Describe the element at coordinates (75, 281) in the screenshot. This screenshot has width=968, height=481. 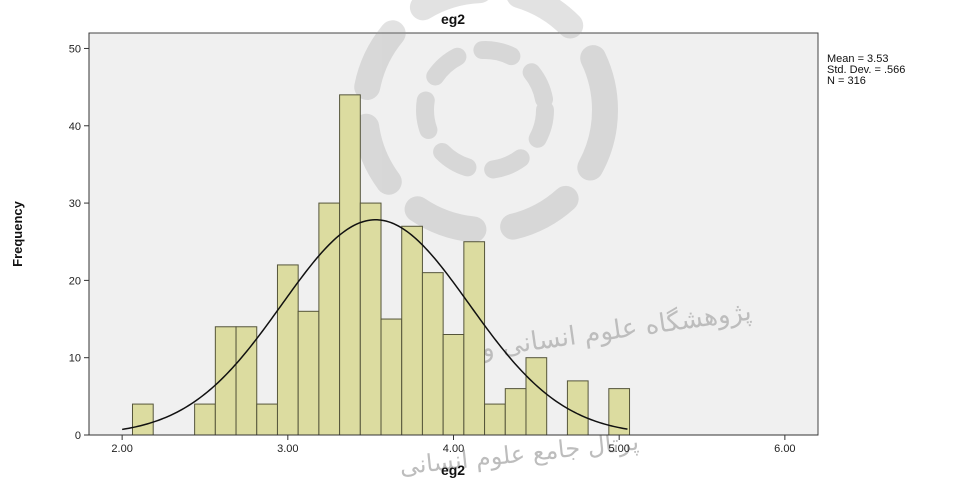
I see `y-tick-label: 20` at that location.